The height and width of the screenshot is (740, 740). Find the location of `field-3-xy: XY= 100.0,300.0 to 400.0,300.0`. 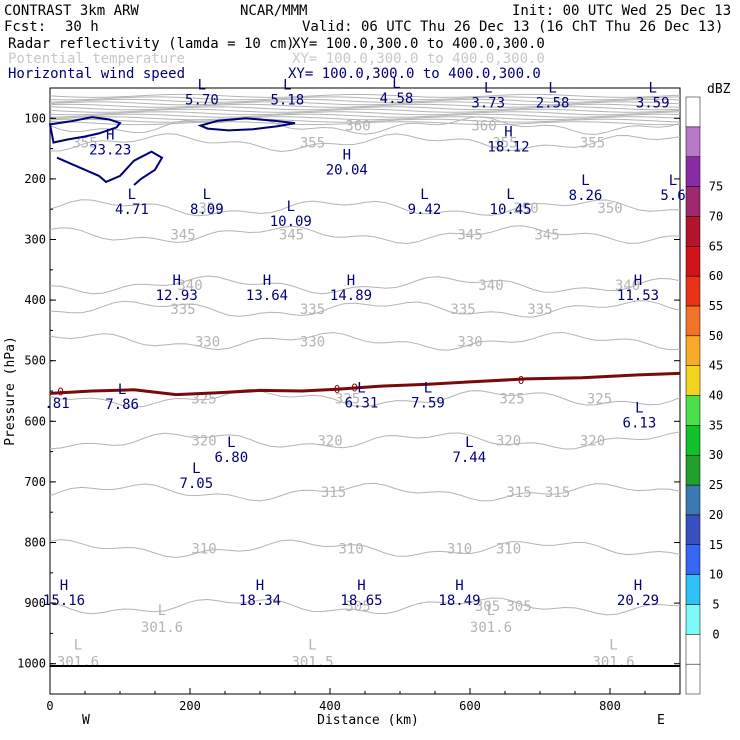

field-3-xy: XY= 100.0,300.0 to 400.0,300.0 is located at coordinates (414, 74).